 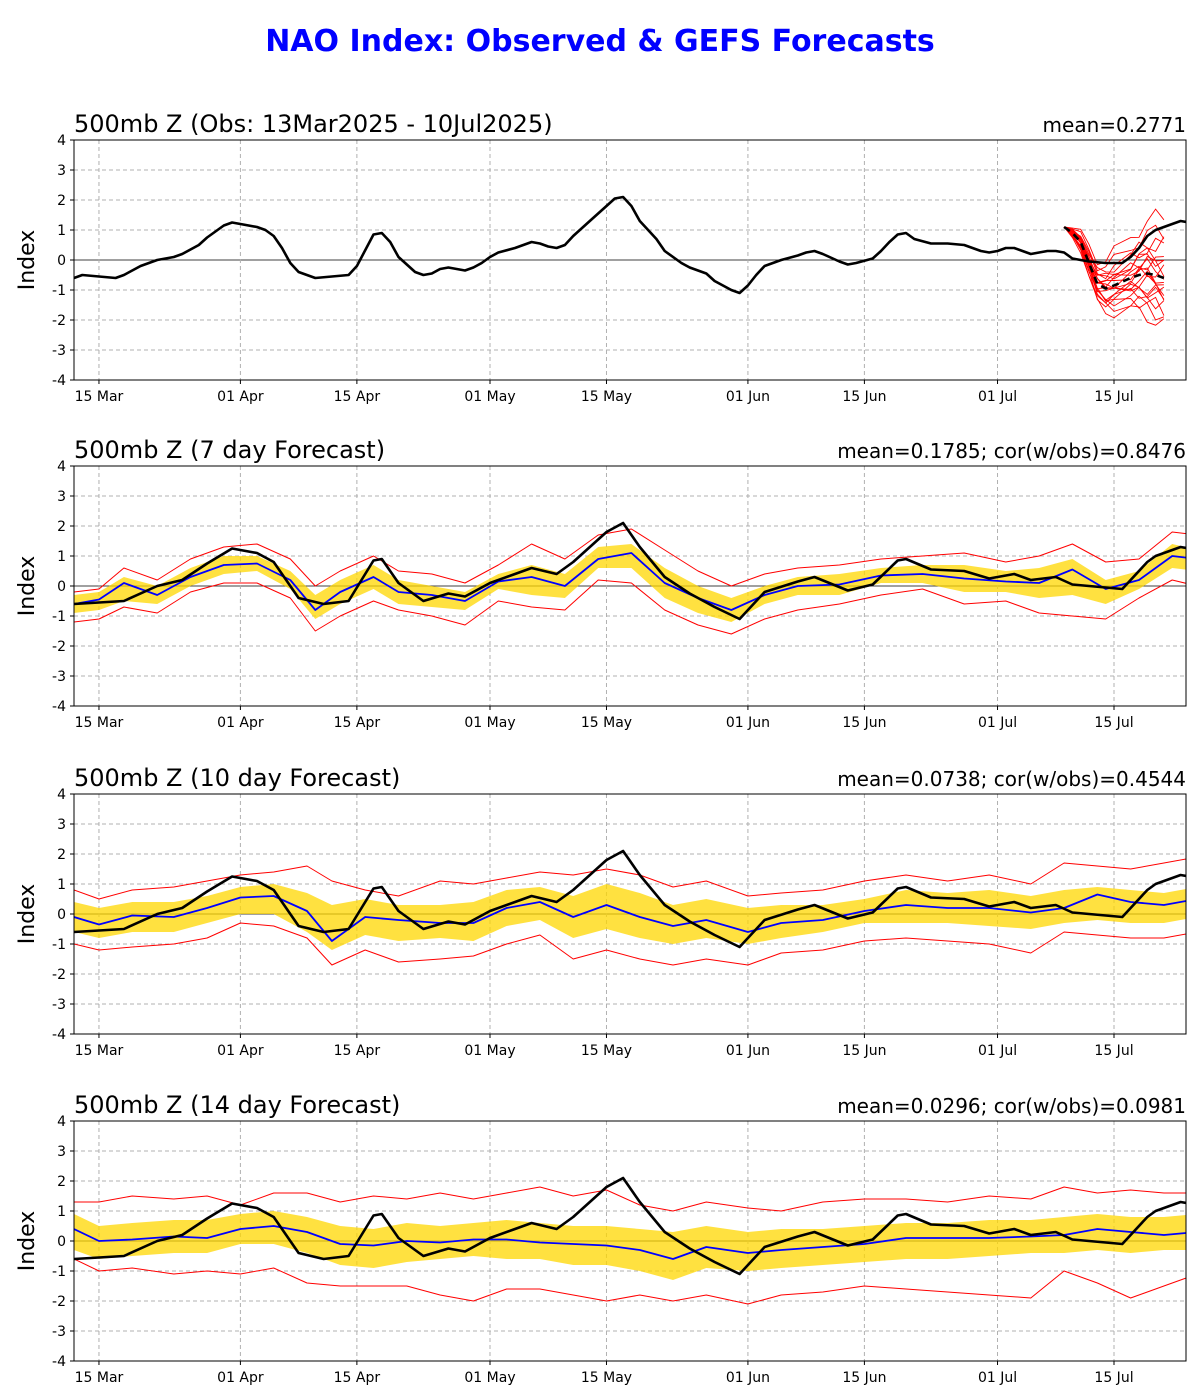 I want to click on x-tick-label: 15 Mar, so click(x=99, y=397).